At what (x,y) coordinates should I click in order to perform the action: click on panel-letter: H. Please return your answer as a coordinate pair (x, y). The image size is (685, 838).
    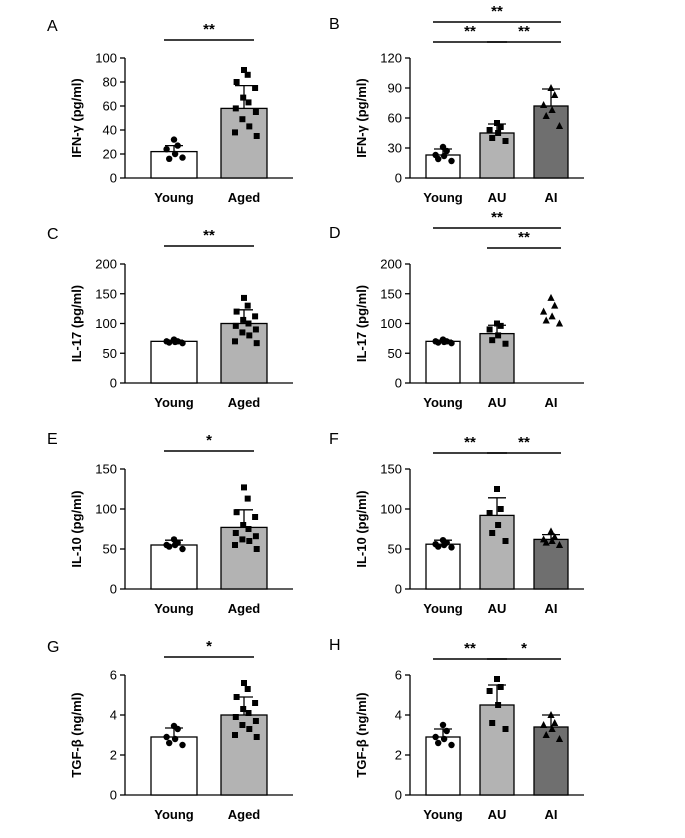
    Looking at the image, I should click on (335, 645).